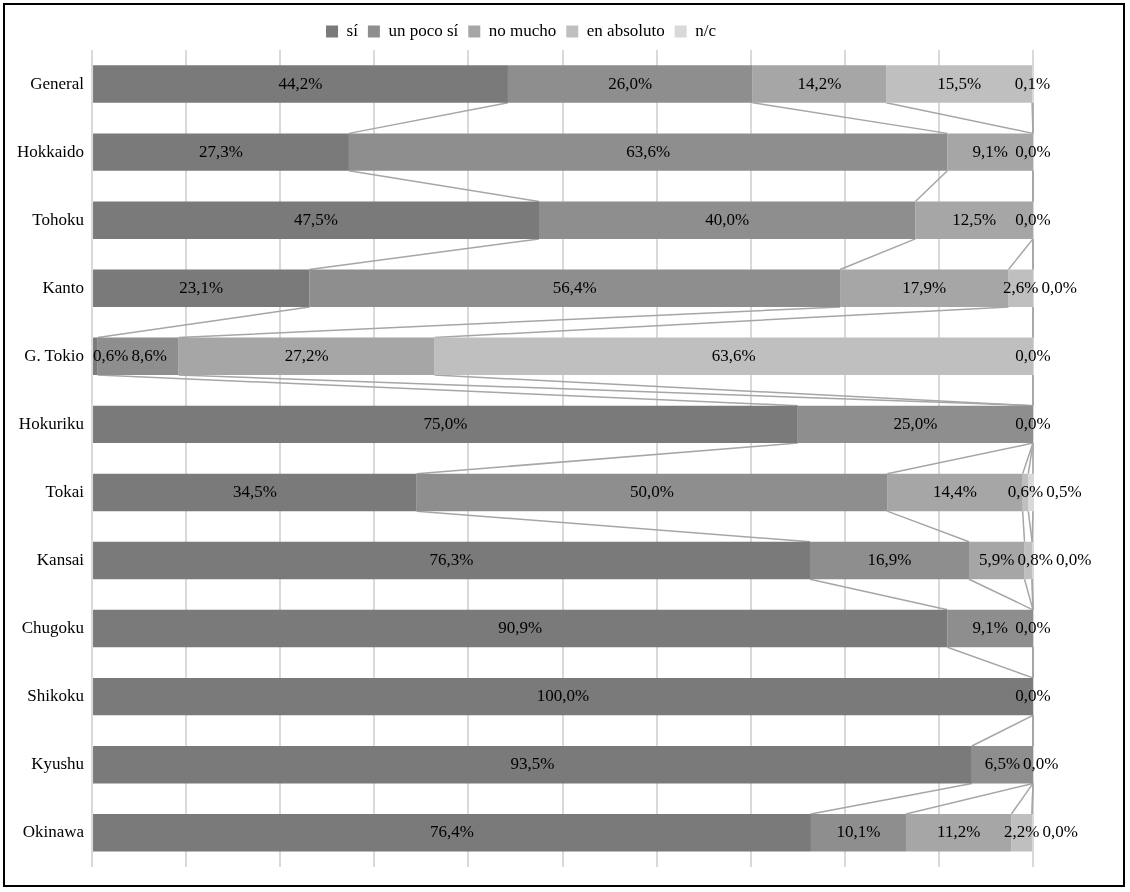 The height and width of the screenshot is (892, 1130). What do you see at coordinates (57, 83) in the screenshot?
I see `y-tick-label: General` at bounding box center [57, 83].